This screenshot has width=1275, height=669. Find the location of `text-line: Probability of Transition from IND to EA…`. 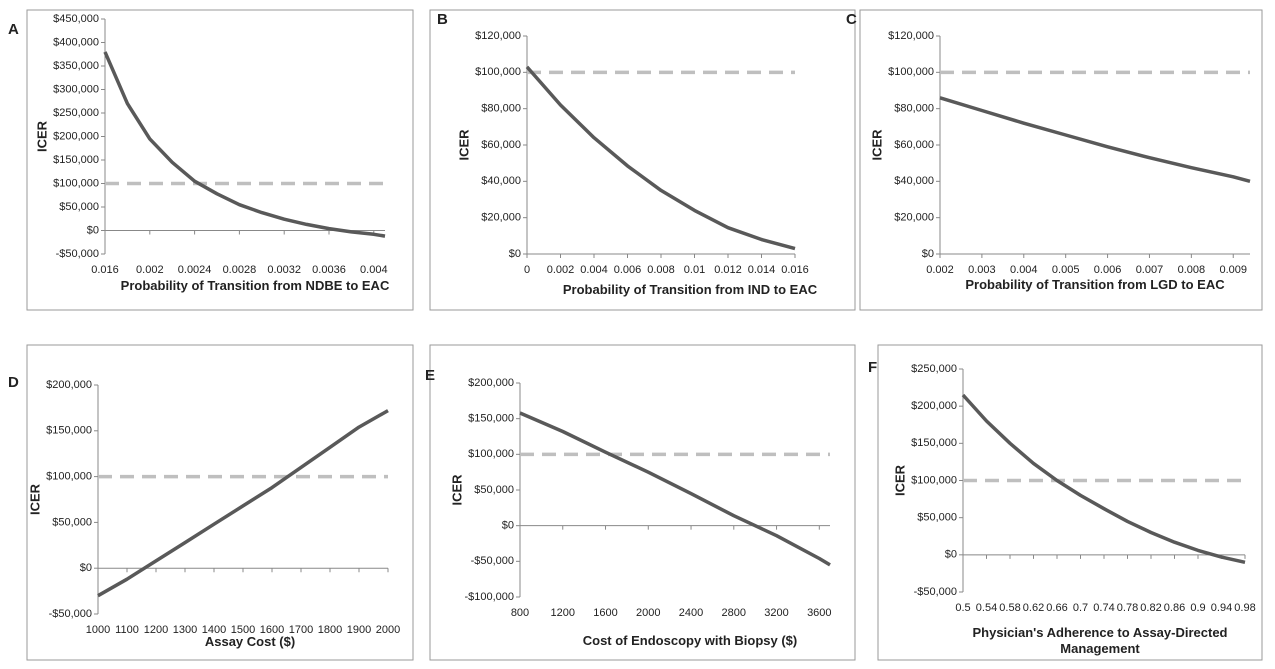

text-line: Probability of Transition from IND to EA… is located at coordinates (690, 289).